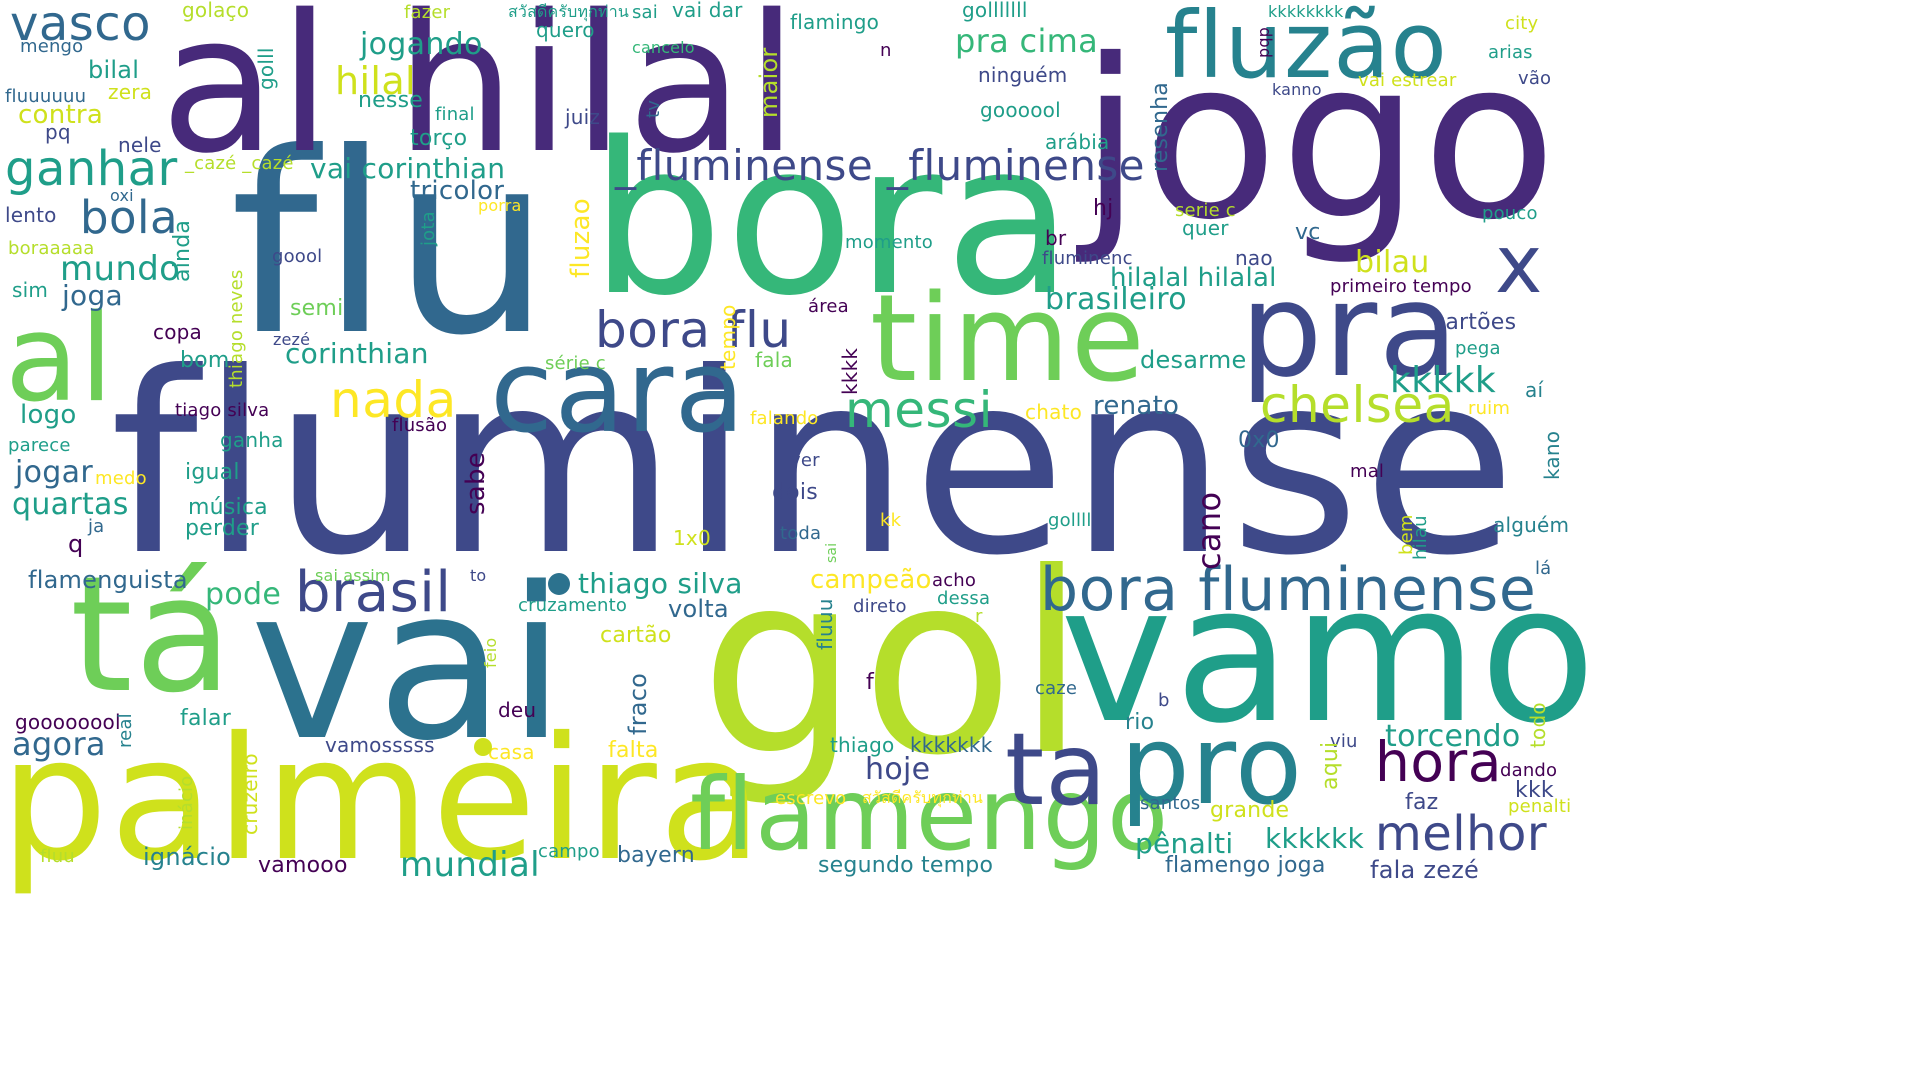 This screenshot has width=1920, height=1080. I want to click on word-arabia: arábia, so click(1077, 142).